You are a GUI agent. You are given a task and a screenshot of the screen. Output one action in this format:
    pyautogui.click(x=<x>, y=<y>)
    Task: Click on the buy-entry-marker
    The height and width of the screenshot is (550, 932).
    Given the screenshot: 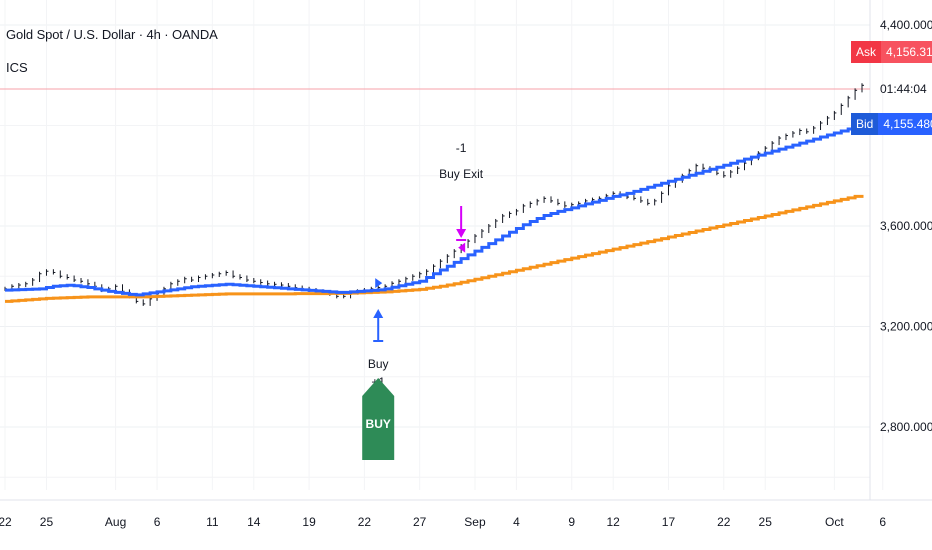 What is the action you would take?
    pyautogui.click(x=379, y=283)
    